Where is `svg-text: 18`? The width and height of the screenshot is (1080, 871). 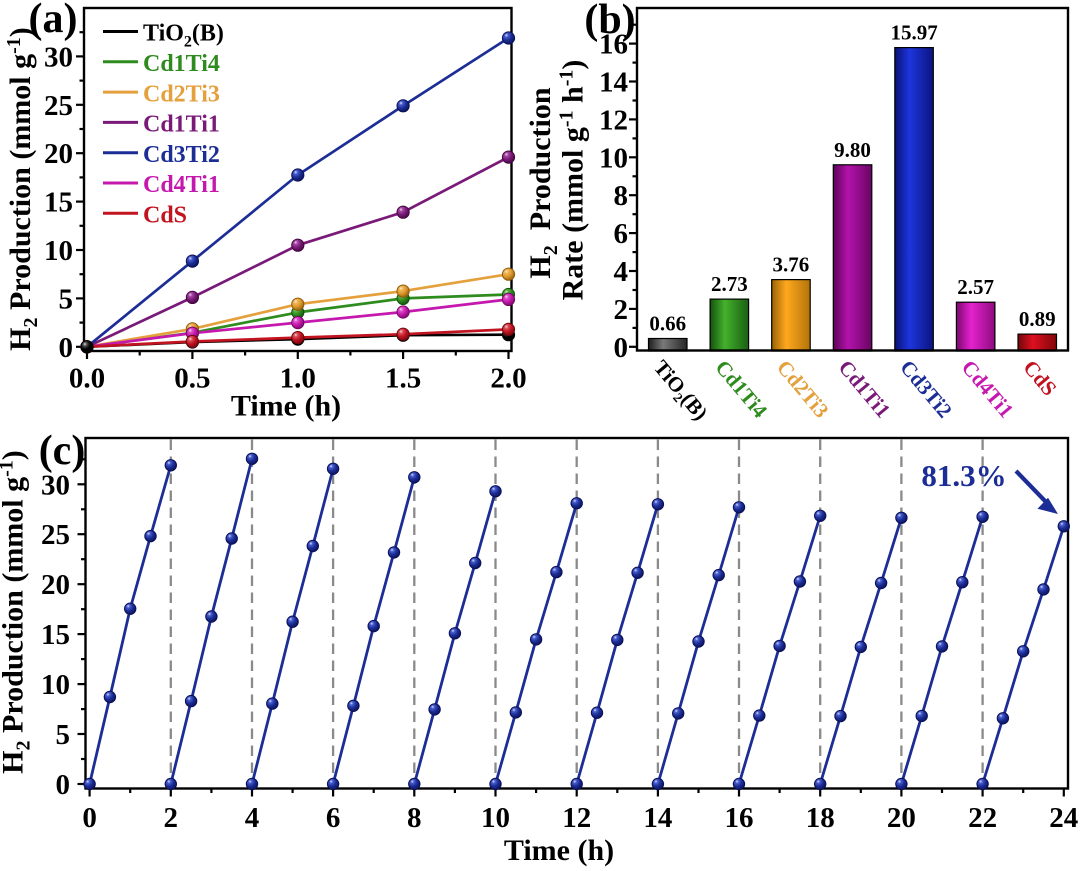 svg-text: 18 is located at coordinates (820, 818).